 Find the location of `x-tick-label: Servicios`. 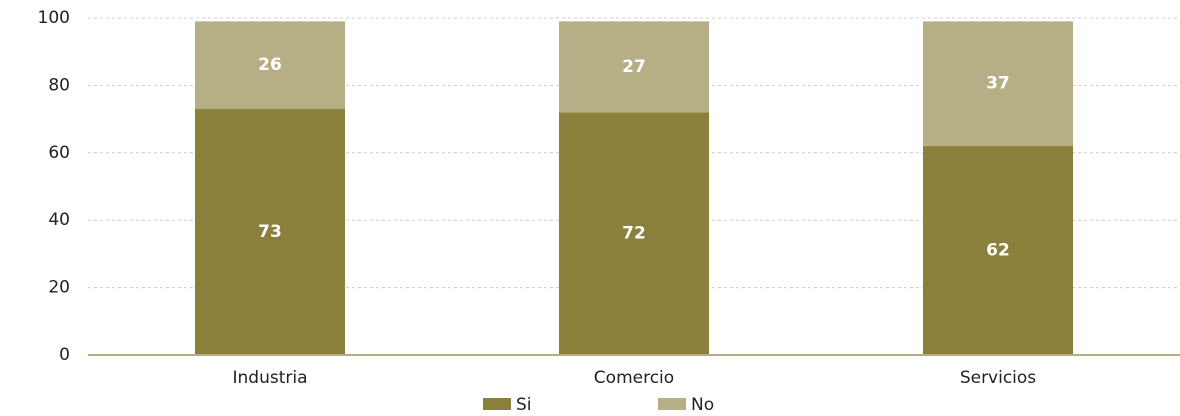

x-tick-label: Servicios is located at coordinates (998, 378).